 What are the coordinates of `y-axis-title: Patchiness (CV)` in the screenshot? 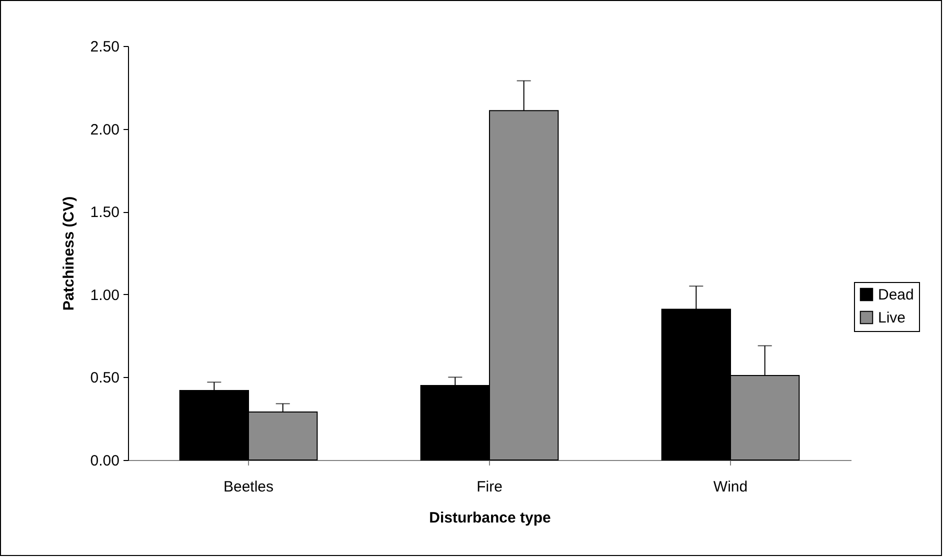 It's located at (69, 253).